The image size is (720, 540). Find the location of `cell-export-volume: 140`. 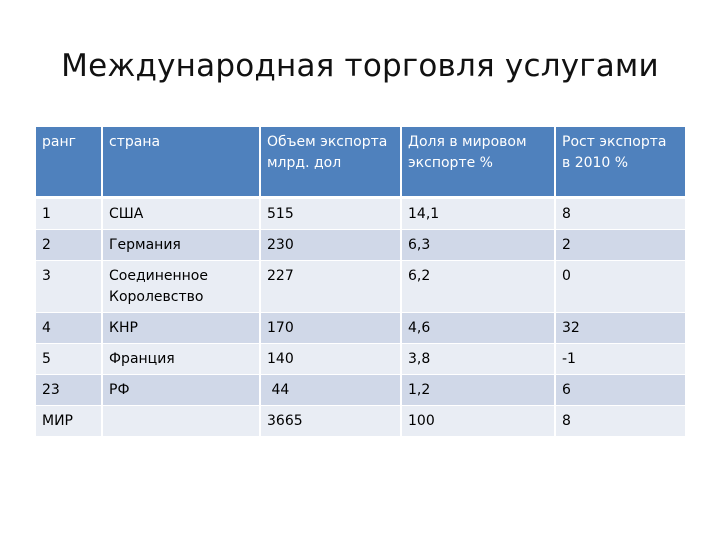

cell-export-volume: 140 is located at coordinates (330, 359).